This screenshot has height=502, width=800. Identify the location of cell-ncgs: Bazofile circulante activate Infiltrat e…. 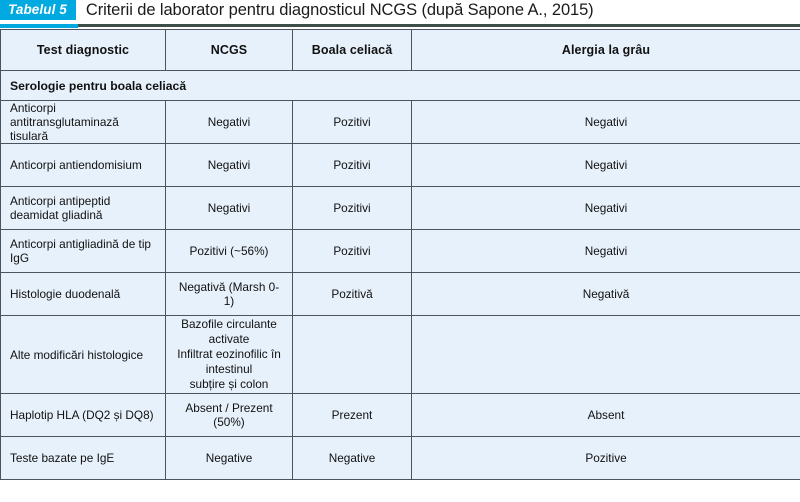
(229, 354).